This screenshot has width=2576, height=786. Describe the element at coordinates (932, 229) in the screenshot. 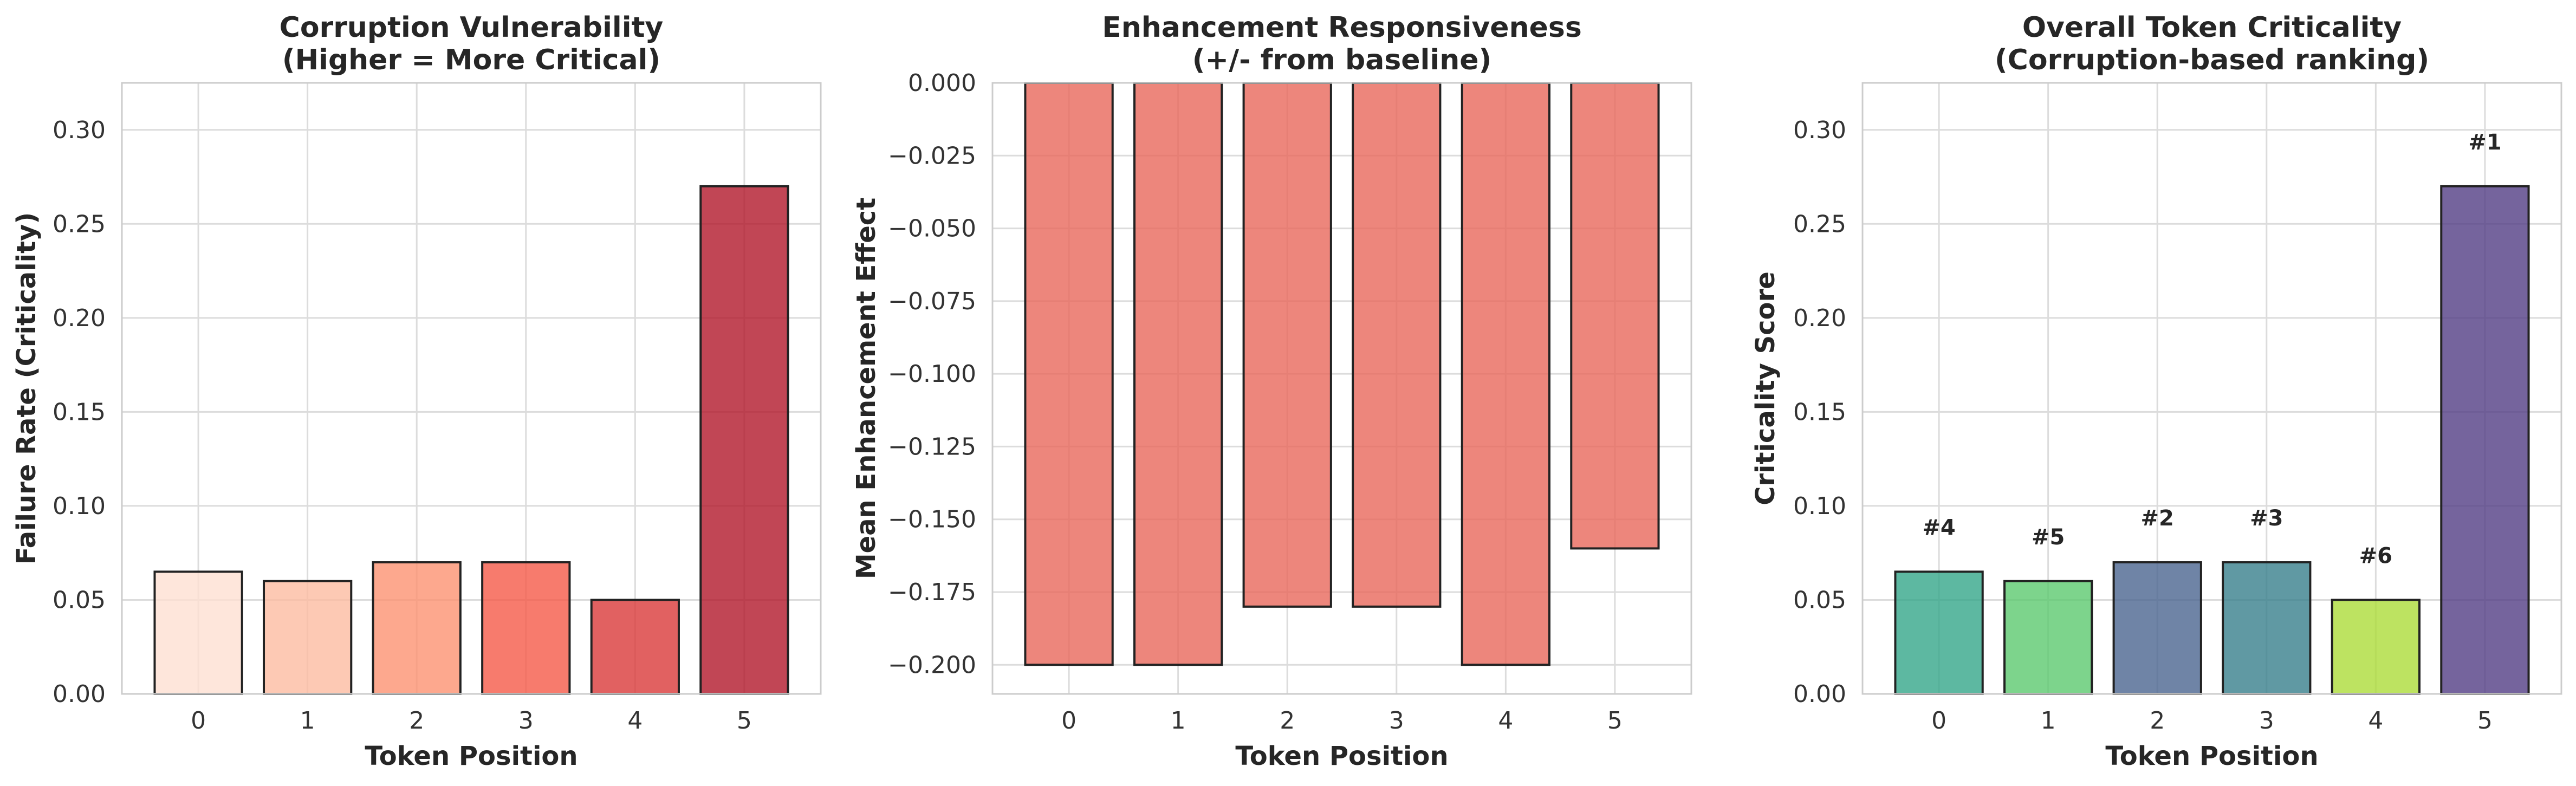

I see `y-tick-label: −0.050` at that location.